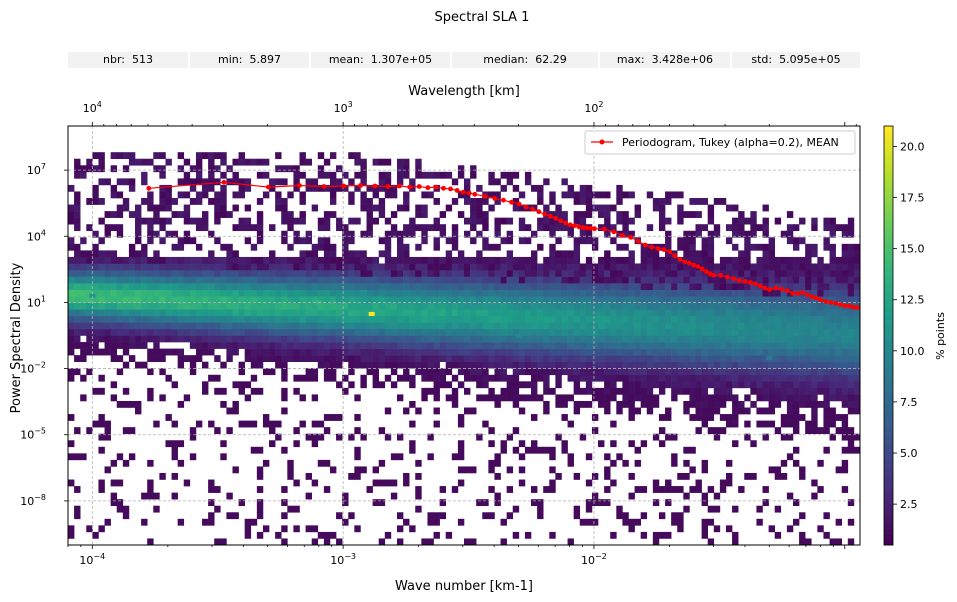  Describe the element at coordinates (888, 396) in the screenshot. I see `colorbar-swatch` at that location.